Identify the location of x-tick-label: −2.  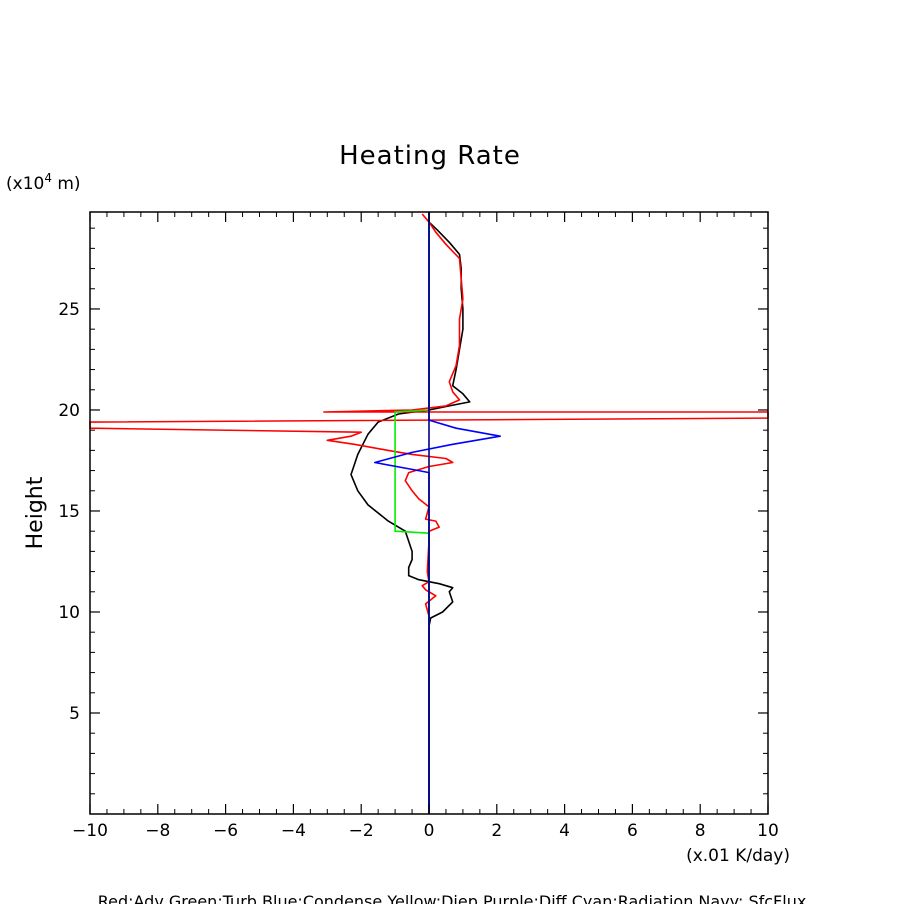
(361, 831).